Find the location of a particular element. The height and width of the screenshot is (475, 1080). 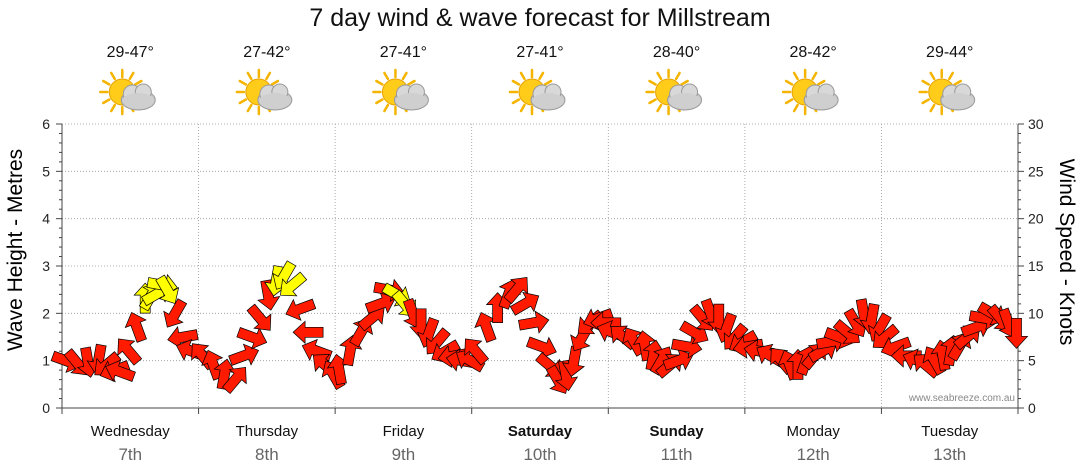

right-tick-label: 15 is located at coordinates (1036, 266).